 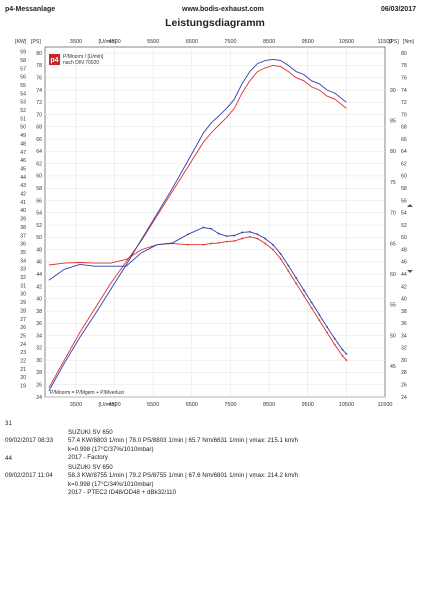 What do you see at coordinates (23, 286) in the screenshot?
I see `kw-tick-label: 31` at bounding box center [23, 286].